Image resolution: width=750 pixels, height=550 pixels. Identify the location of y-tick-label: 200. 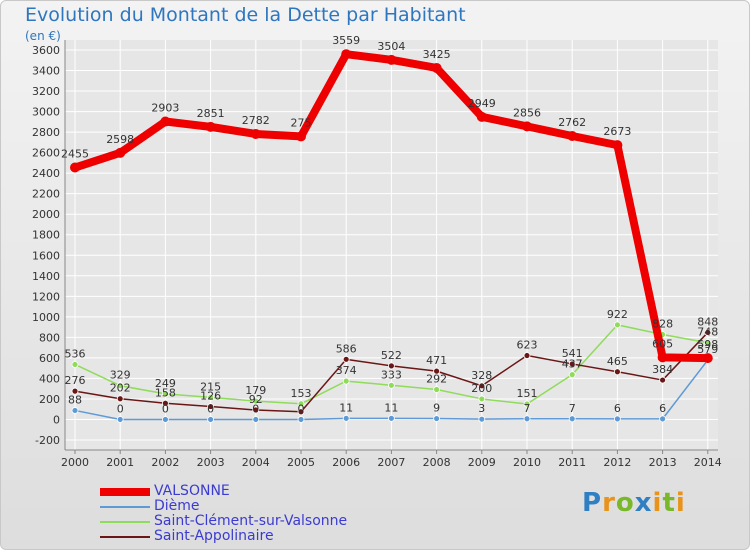
(49, 399).